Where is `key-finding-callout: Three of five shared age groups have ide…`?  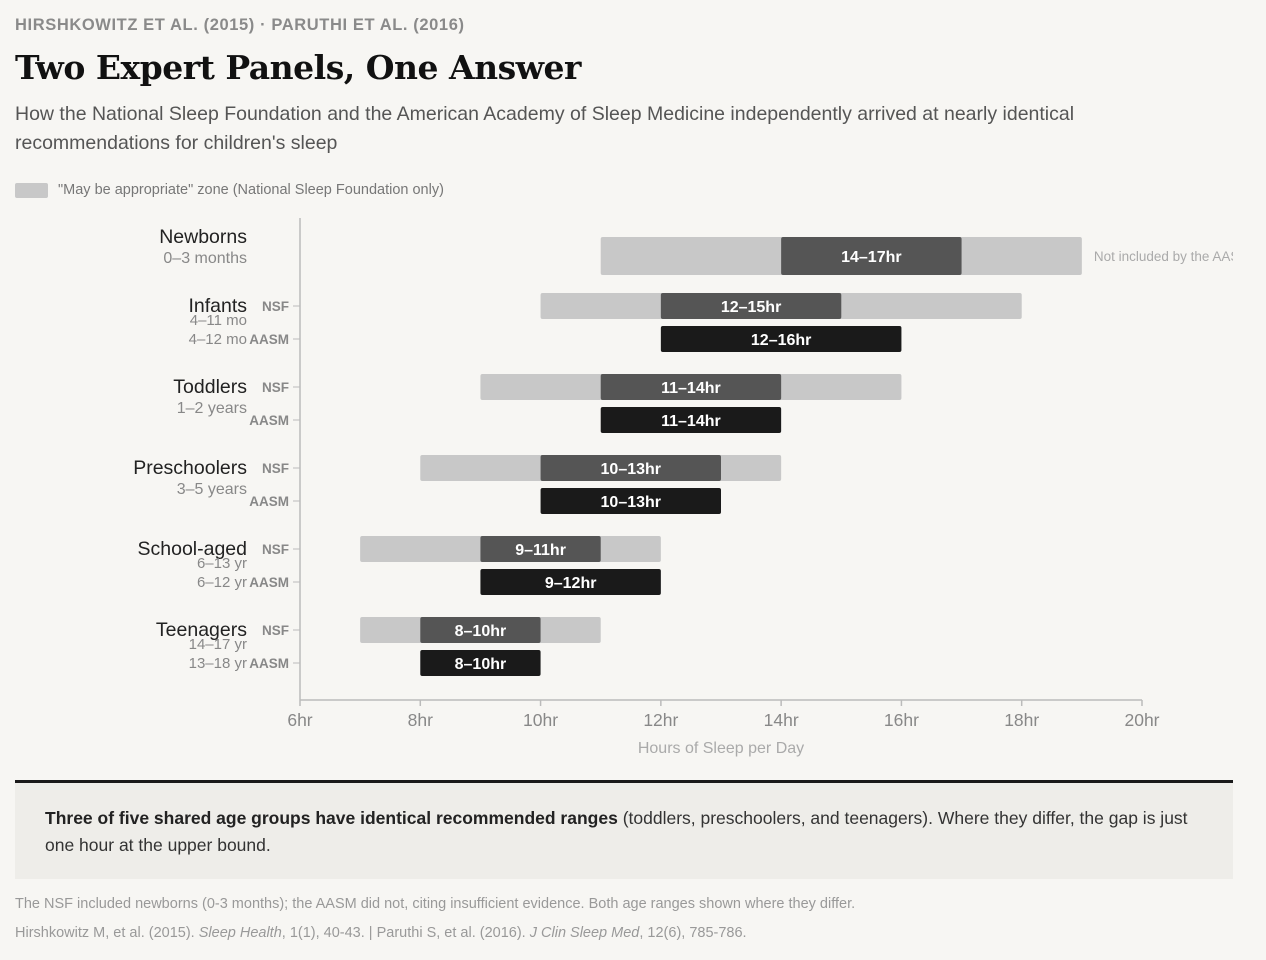
key-finding-callout: Three of five shared age groups have ide… is located at coordinates (624, 831).